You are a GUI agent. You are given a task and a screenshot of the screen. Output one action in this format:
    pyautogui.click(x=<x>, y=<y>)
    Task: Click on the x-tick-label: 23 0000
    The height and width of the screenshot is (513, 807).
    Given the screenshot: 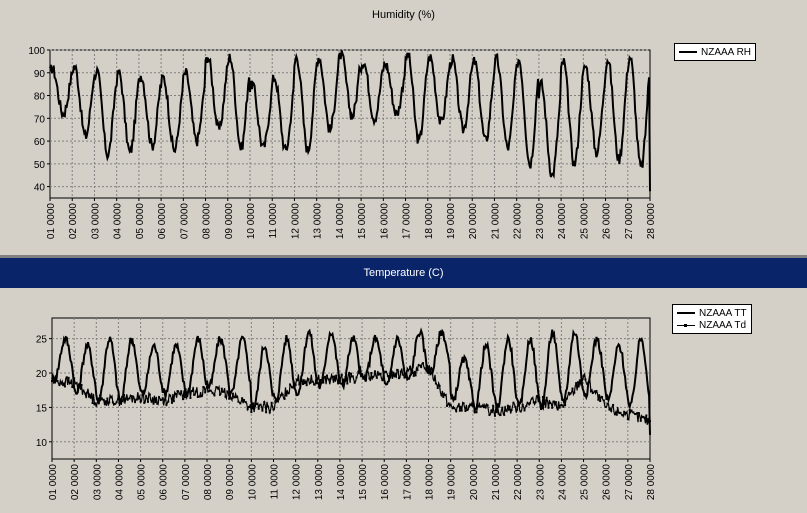 What is the action you would take?
    pyautogui.click(x=540, y=221)
    